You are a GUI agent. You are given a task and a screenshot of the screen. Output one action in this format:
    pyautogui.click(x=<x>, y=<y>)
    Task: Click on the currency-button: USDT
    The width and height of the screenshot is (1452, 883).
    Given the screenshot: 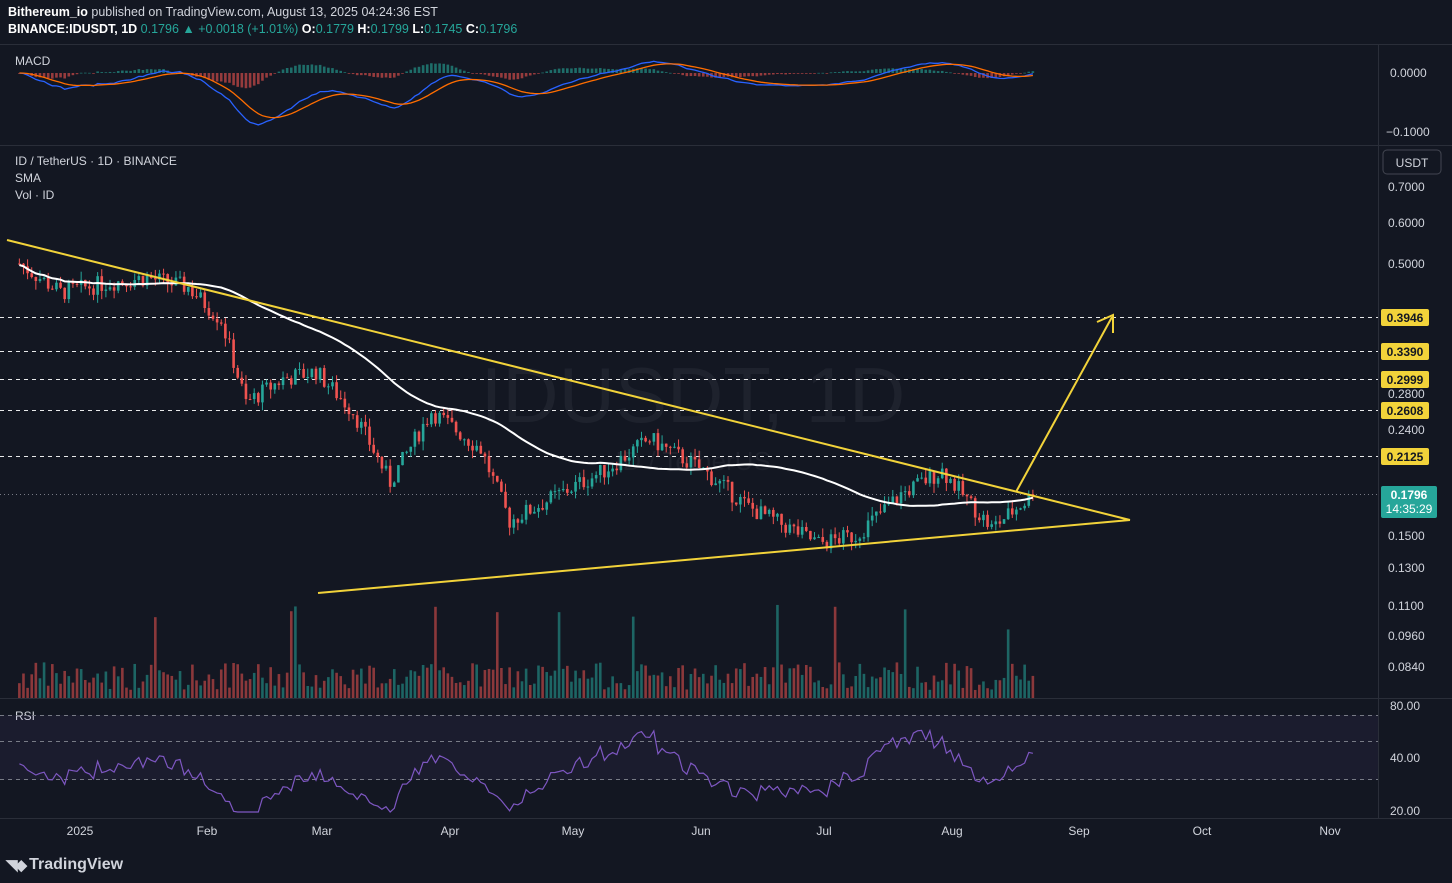 What is the action you would take?
    pyautogui.click(x=1412, y=162)
    